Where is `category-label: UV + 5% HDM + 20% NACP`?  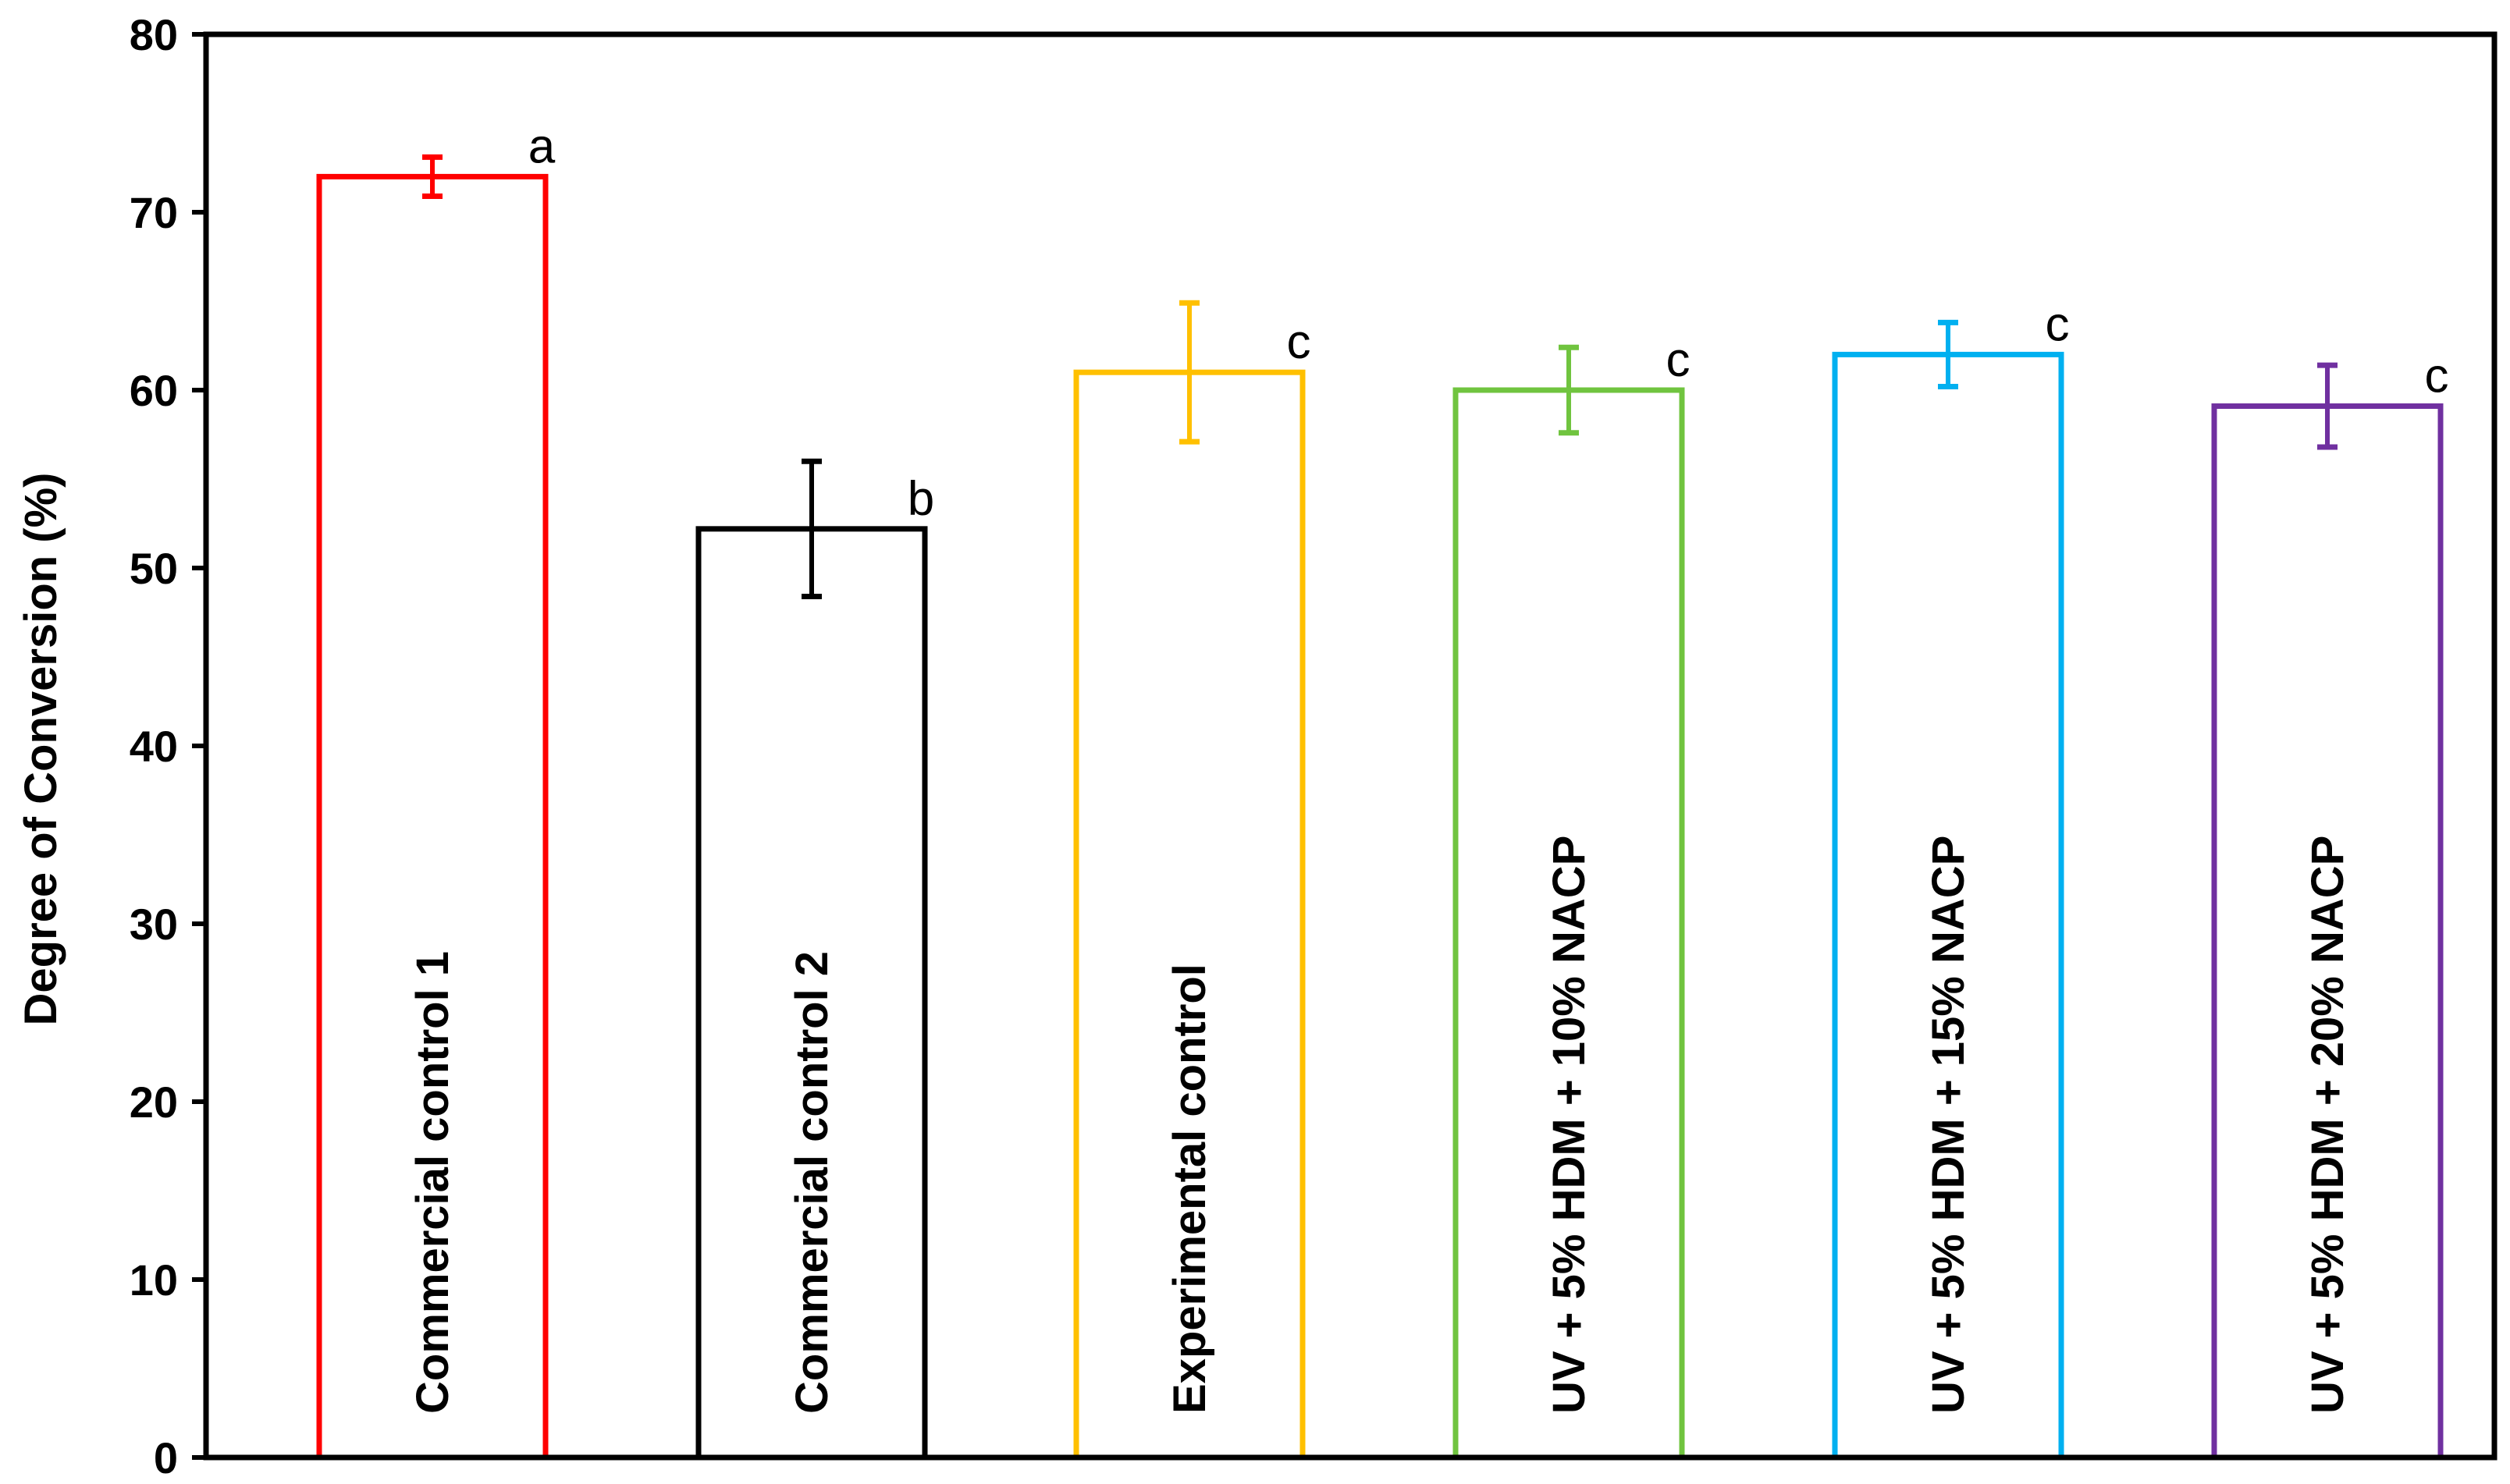
category-label: UV + 5% HDM + 20% NACP is located at coordinates (2327, 1125).